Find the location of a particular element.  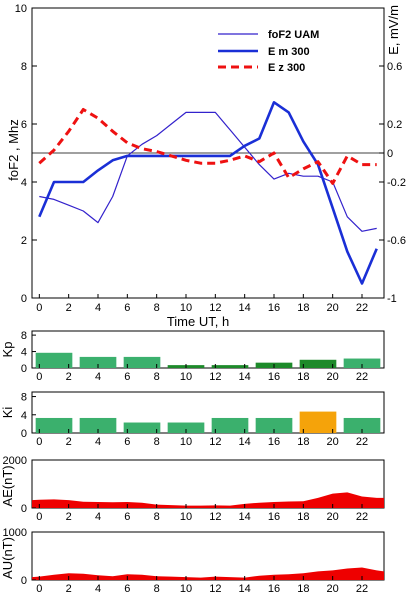

kp-x-tick-label: 2 is located at coordinates (69, 377).